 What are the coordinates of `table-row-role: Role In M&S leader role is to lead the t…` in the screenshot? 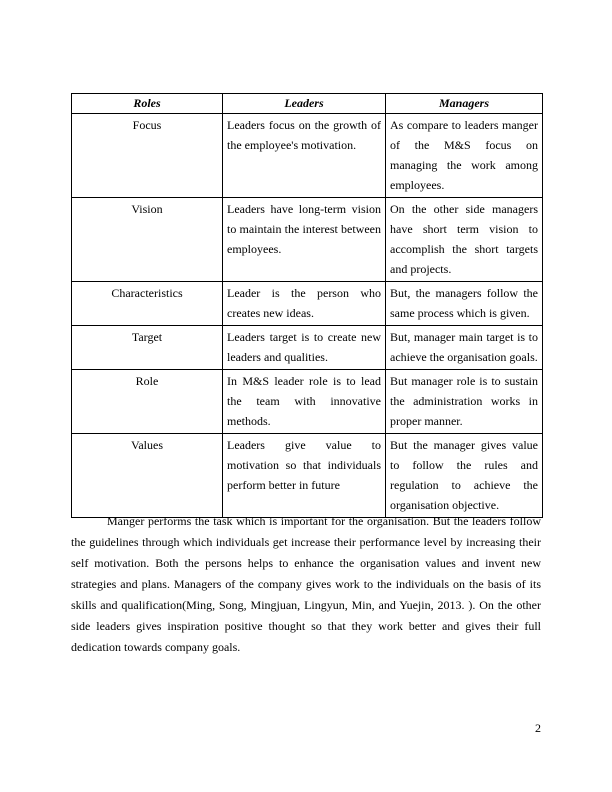 It's located at (307, 401).